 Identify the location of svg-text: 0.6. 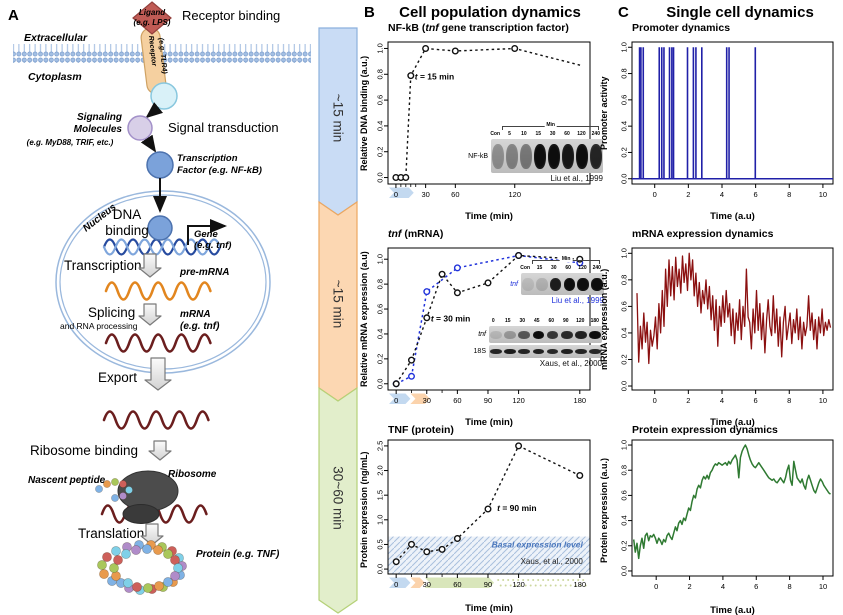
(624, 306).